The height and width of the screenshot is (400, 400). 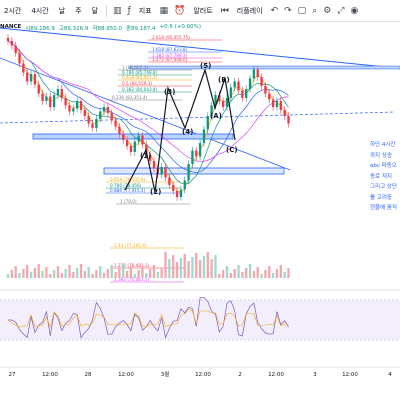 What do you see at coordinates (130, 245) in the screenshot?
I see `fib-label: 1.13 (77,105.4)` at bounding box center [130, 245].